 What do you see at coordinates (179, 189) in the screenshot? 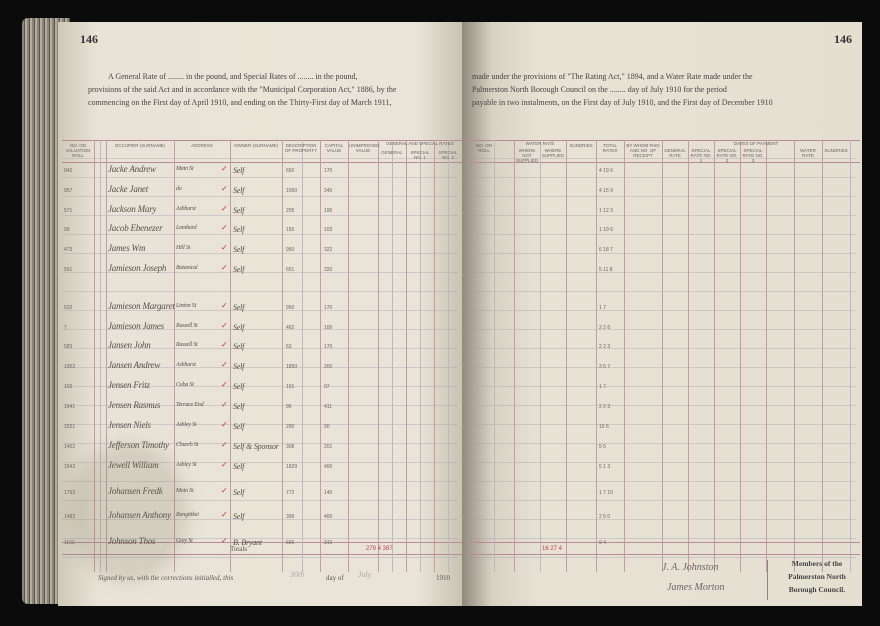
I see `address: do` at bounding box center [179, 189].